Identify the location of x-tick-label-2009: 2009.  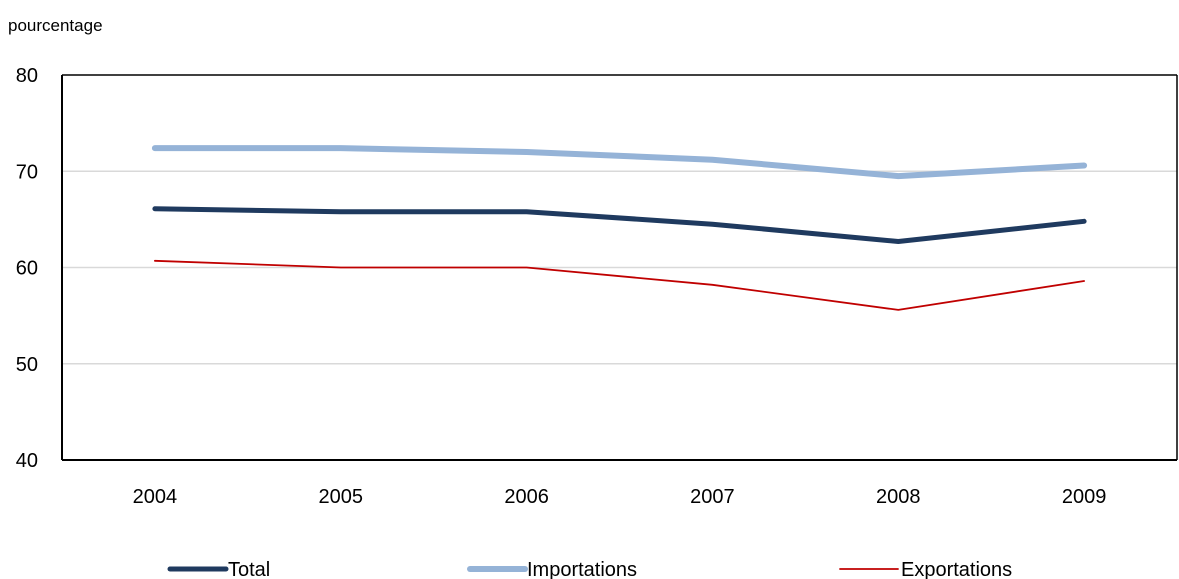
(1084, 497).